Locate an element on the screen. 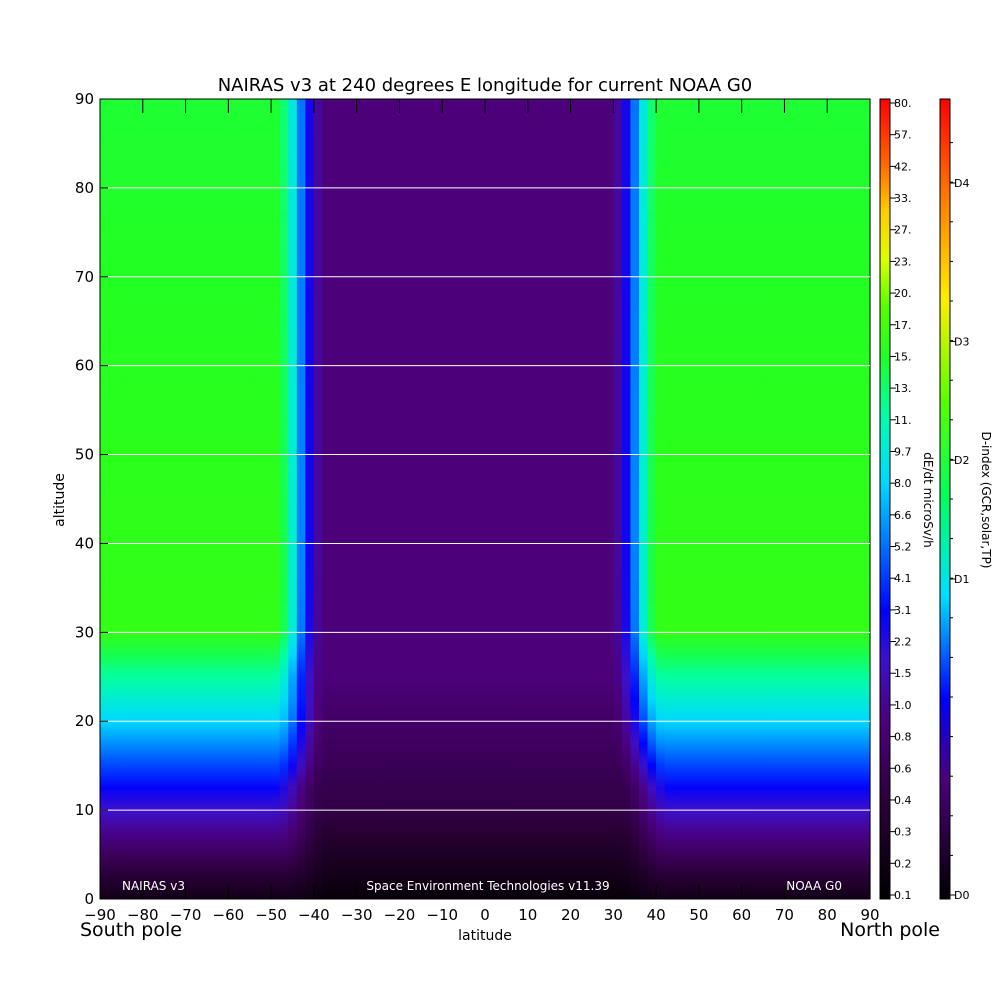 This screenshot has height=1000, width=1000. y-tick-label: 80 is located at coordinates (84, 188).